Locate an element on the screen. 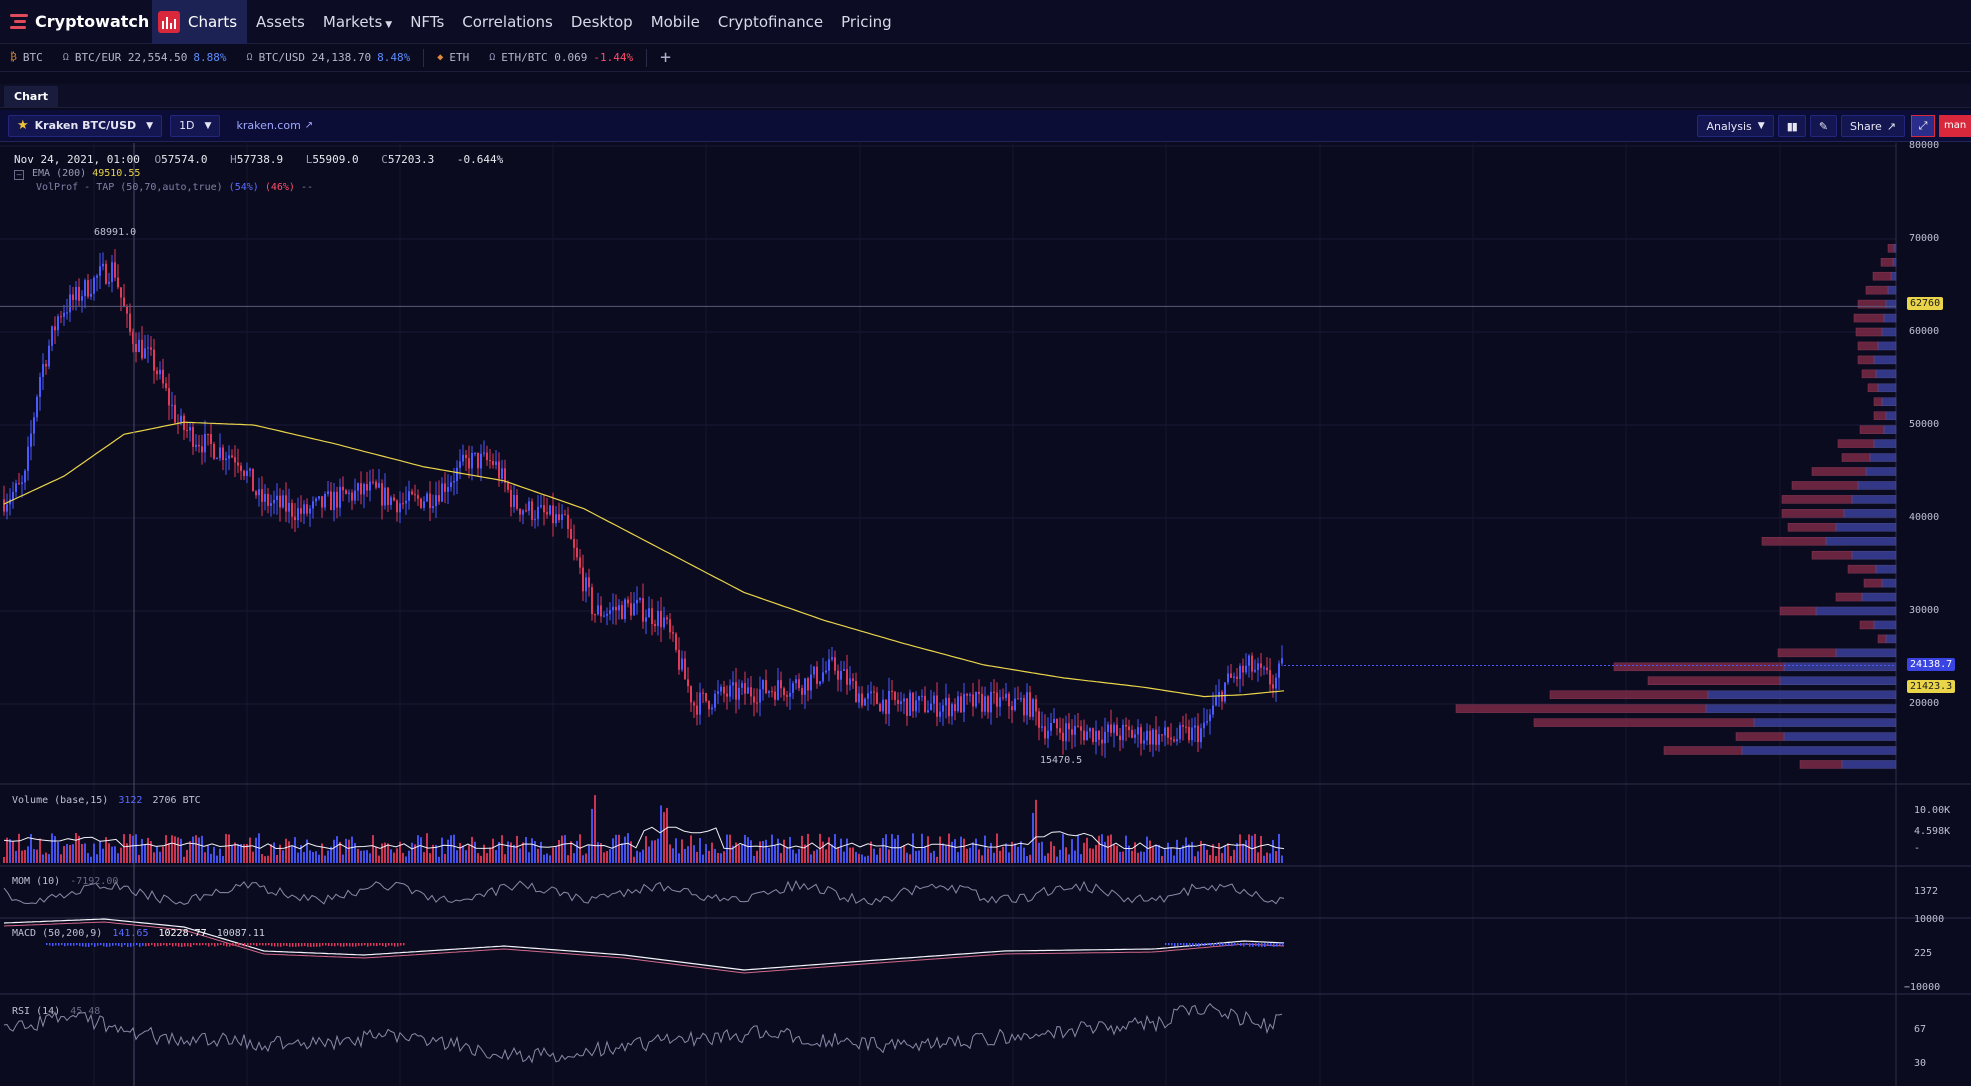 Image resolution: width=1971 pixels, height=1086 pixels. chart-type-button: ▮▮ is located at coordinates (1791, 126).